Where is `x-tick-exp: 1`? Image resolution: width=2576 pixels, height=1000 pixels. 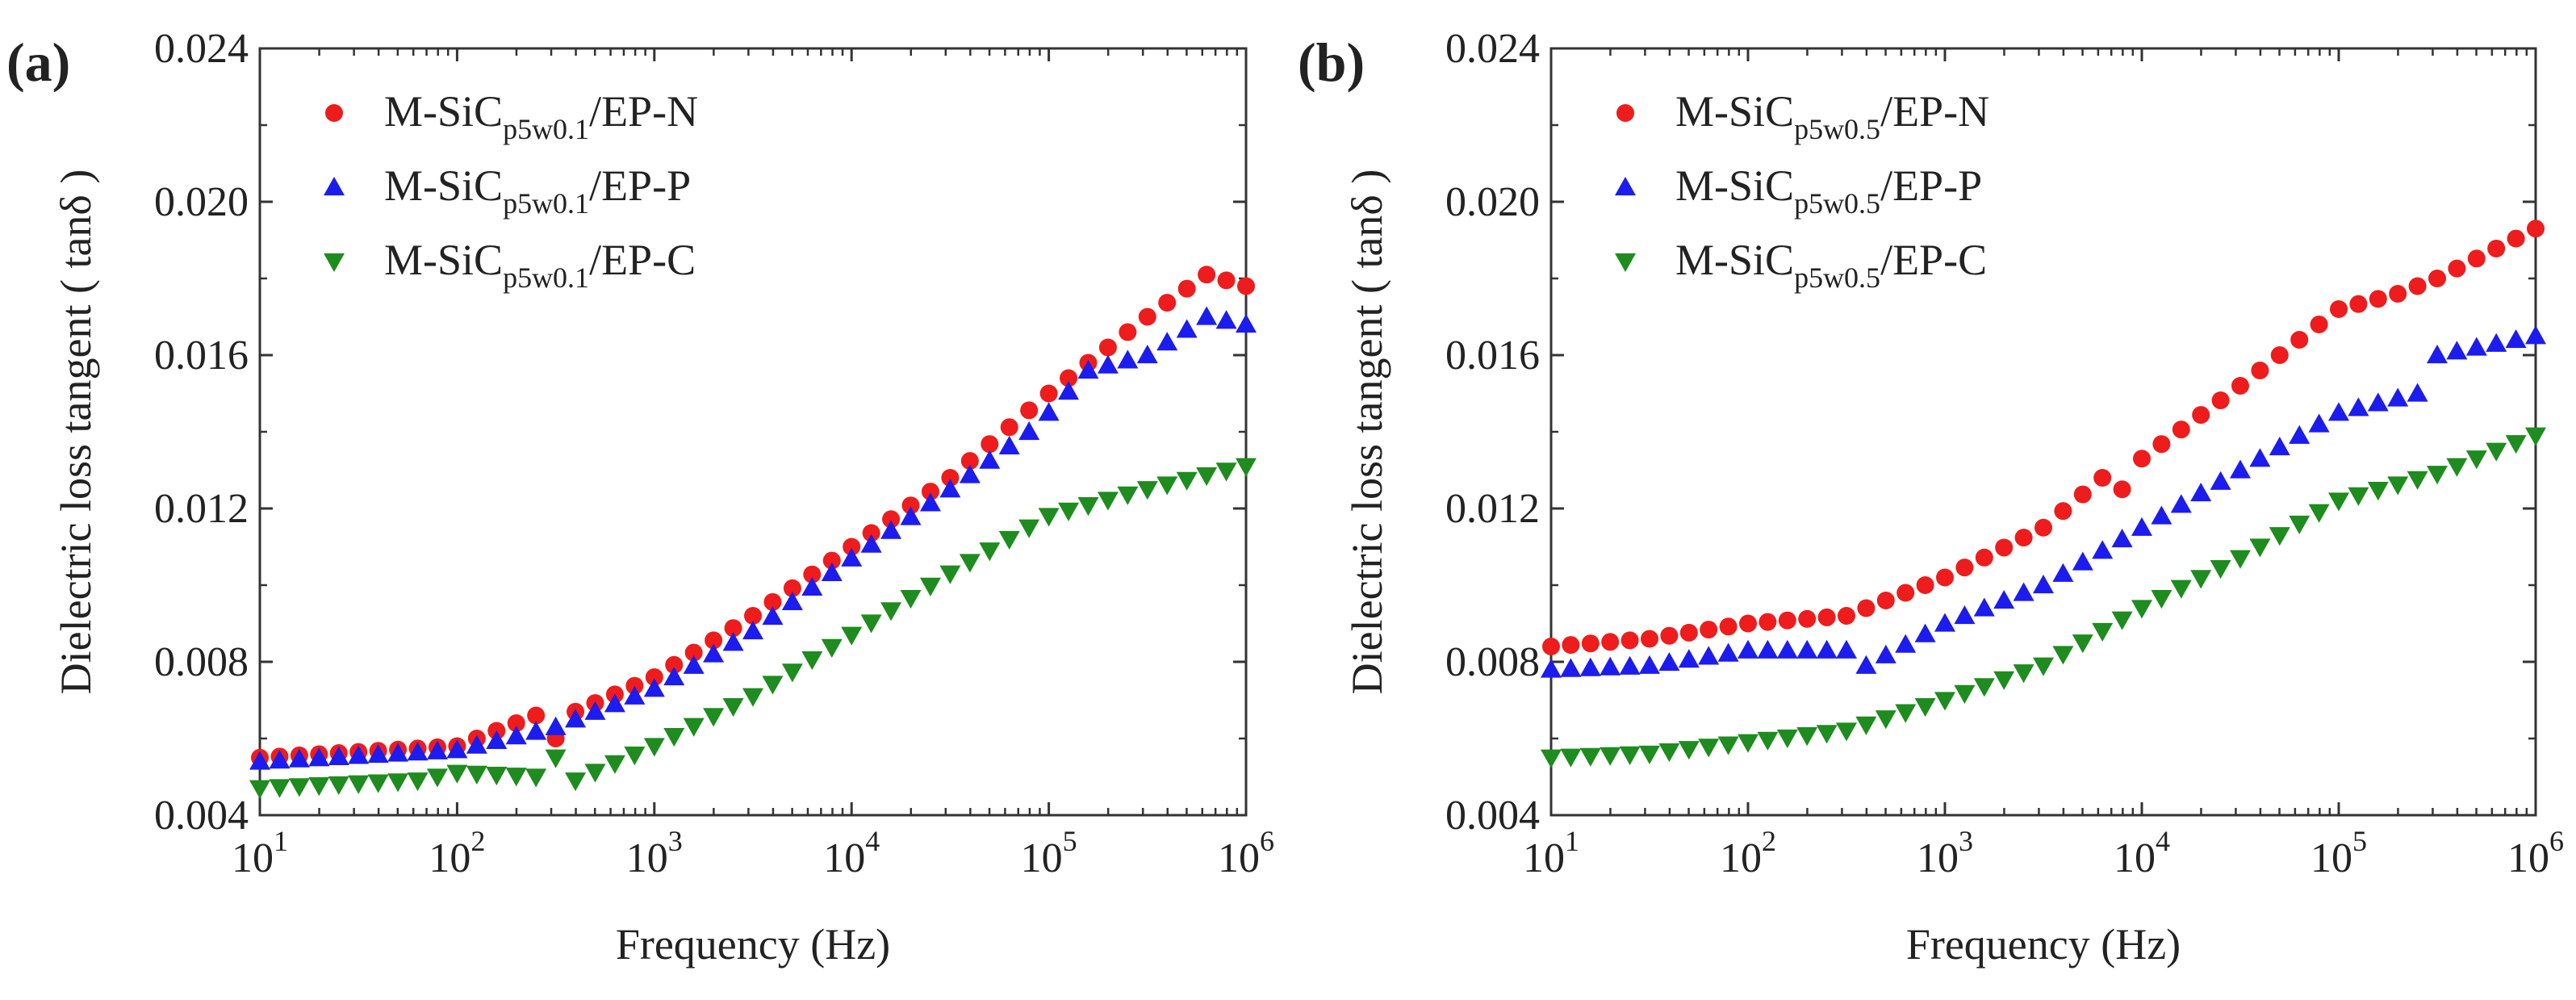
x-tick-exp: 1 is located at coordinates (1572, 841).